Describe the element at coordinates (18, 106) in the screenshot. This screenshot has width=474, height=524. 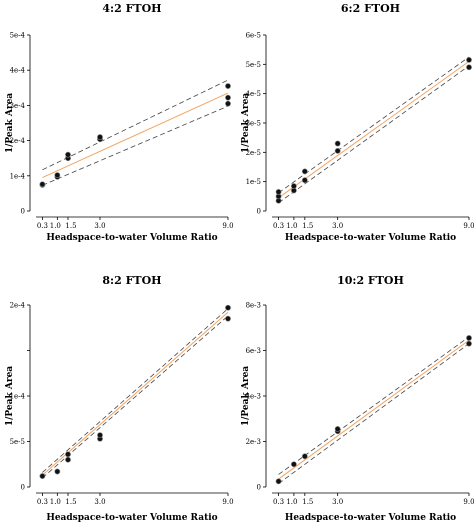
I see `y-tick-label: 3e-4` at that location.